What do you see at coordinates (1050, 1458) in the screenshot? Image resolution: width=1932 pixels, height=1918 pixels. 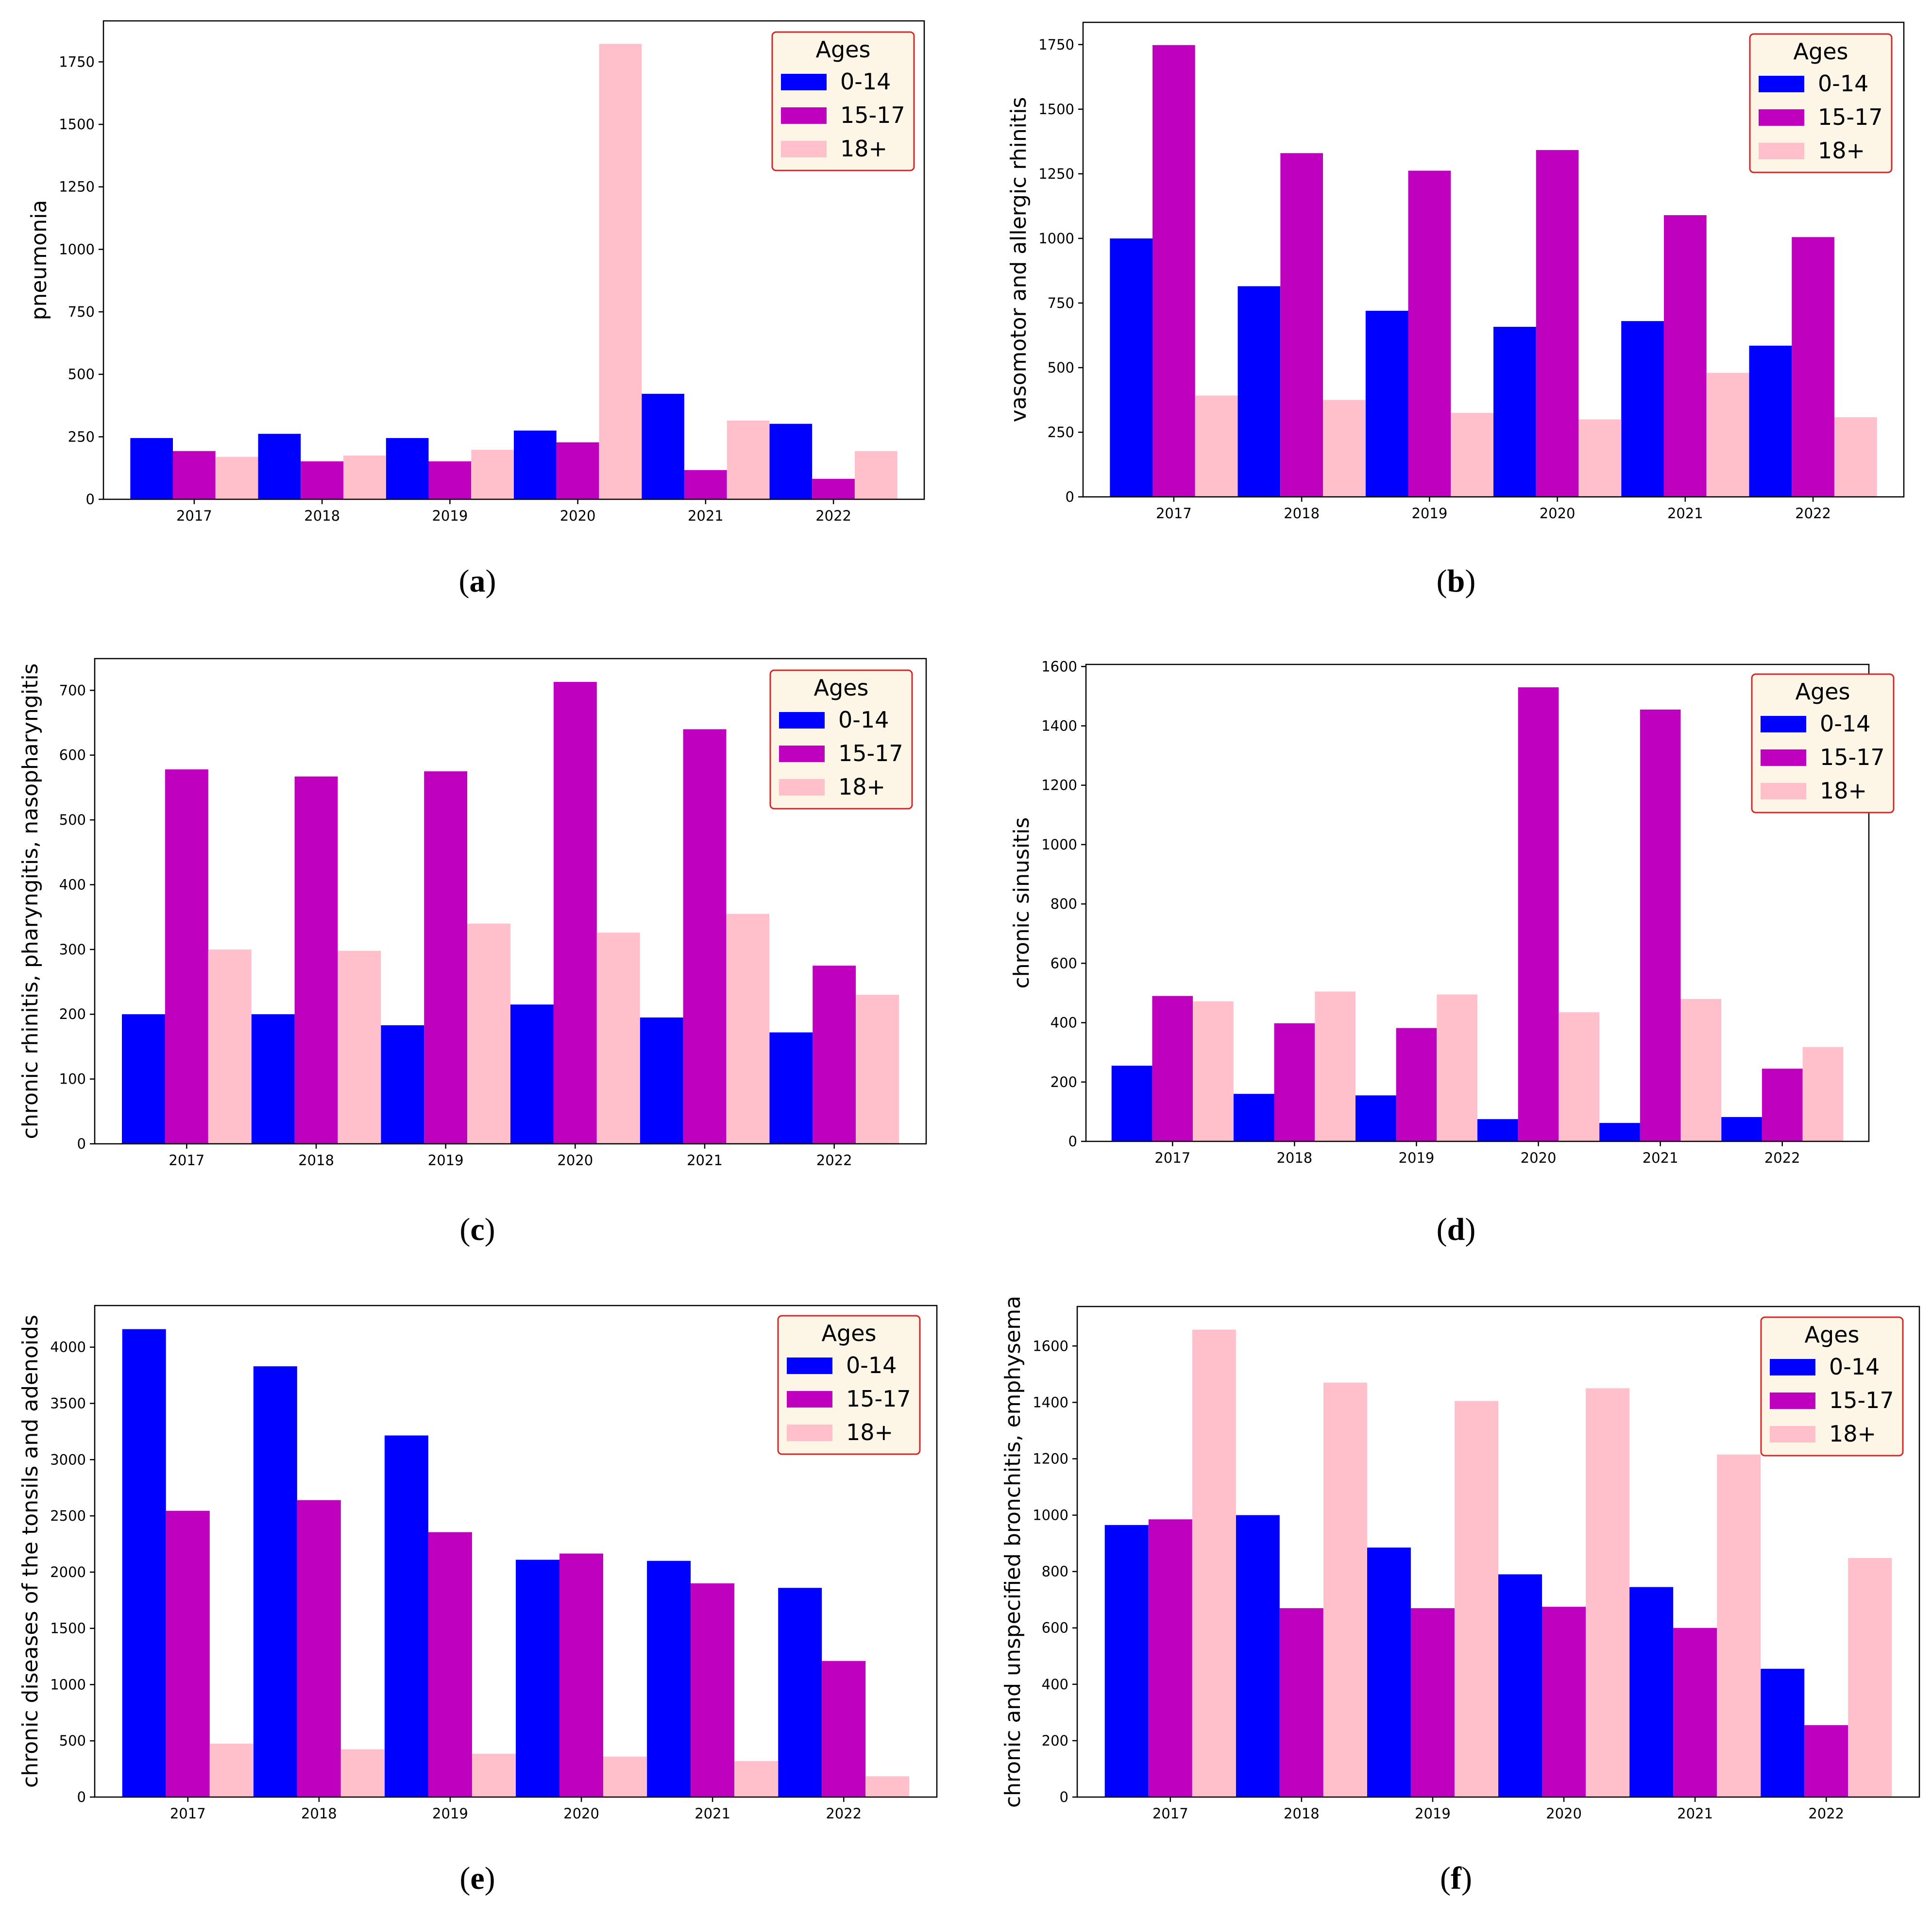 I see `y-tick-label: 1200` at bounding box center [1050, 1458].